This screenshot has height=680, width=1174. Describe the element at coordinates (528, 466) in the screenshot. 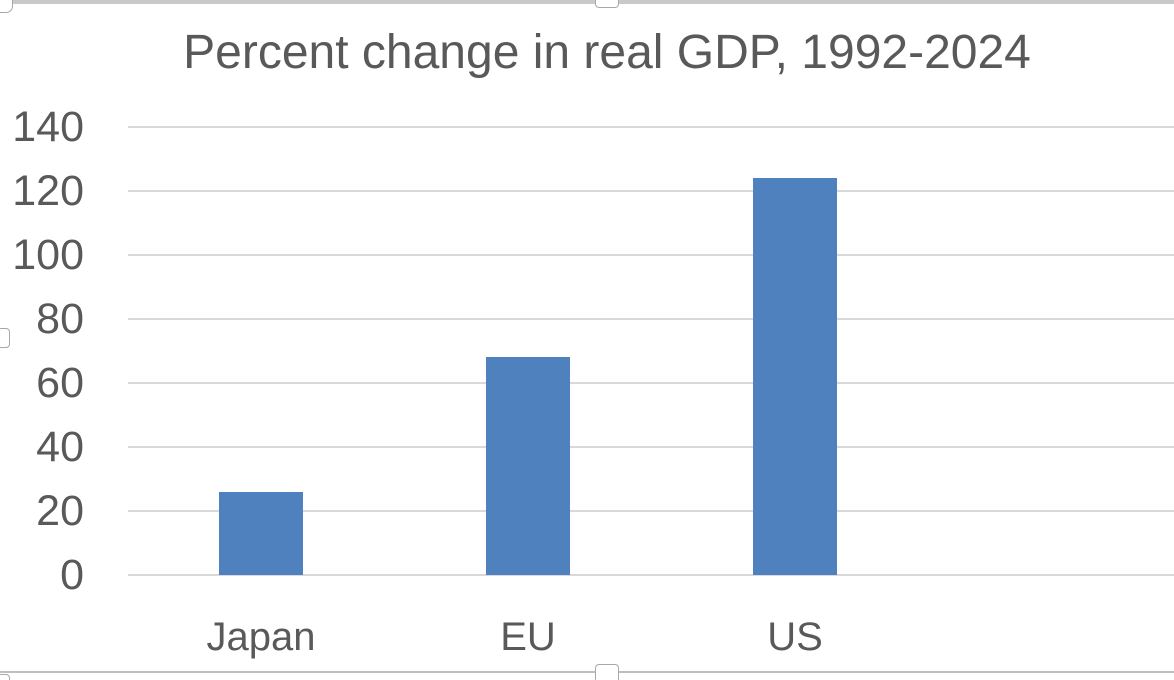

I see `bar-eu` at that location.